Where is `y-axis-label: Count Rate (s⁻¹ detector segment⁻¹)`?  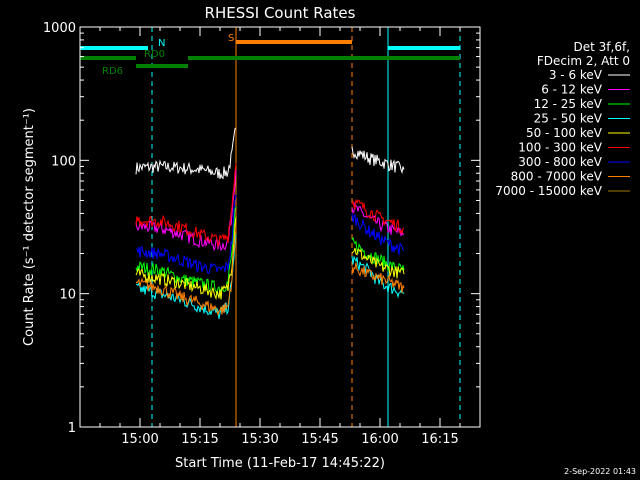
y-axis-label: Count Rate (s⁻¹ detector segment⁻¹) is located at coordinates (29, 227).